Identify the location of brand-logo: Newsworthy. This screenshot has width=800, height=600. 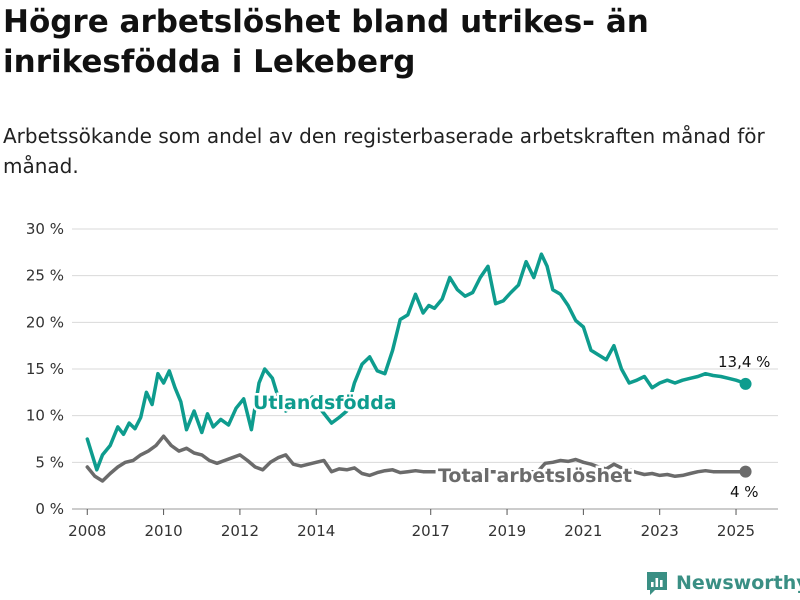
(722, 583).